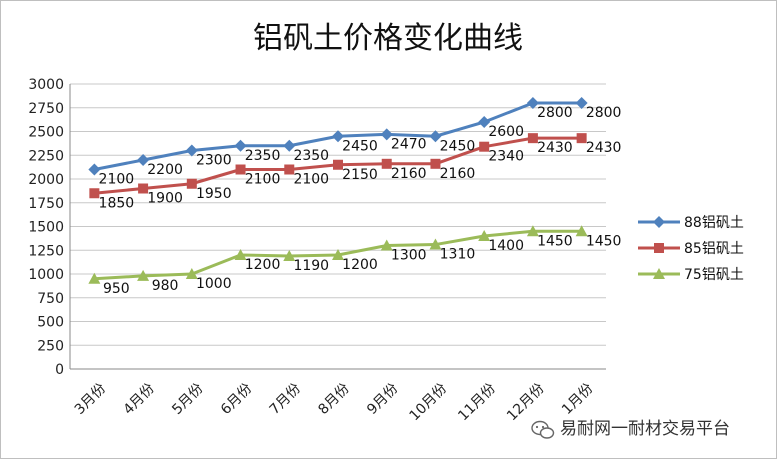 This screenshot has width=777, height=459. I want to click on y-tick-label: 500, so click(50, 323).